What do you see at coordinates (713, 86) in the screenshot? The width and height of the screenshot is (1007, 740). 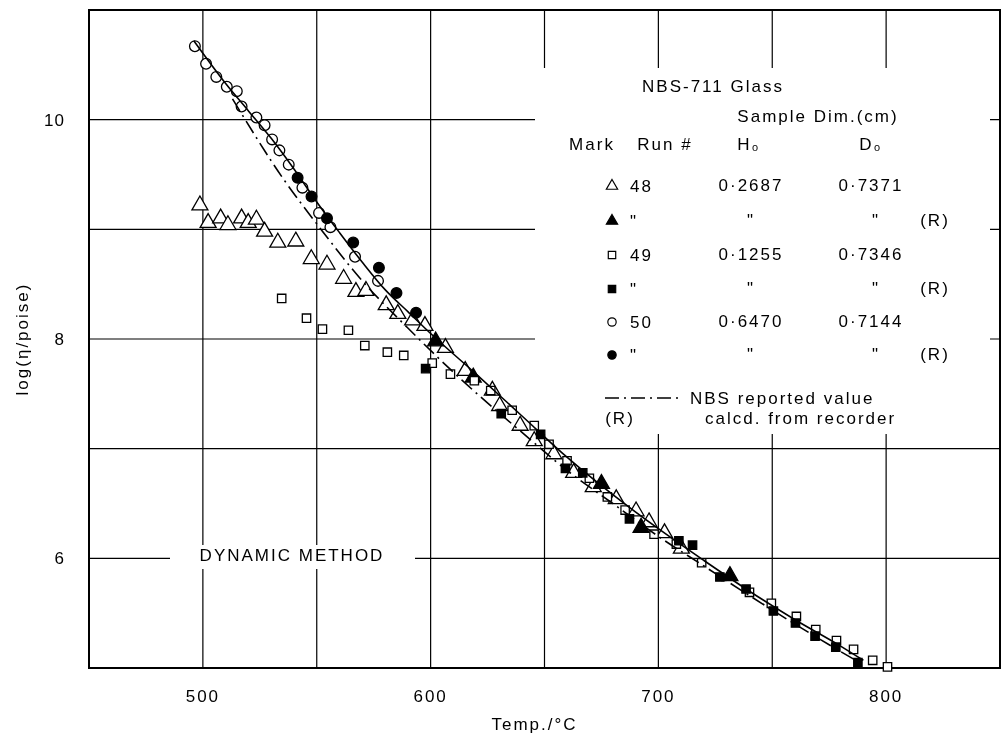 I see `legend-title: NBS-711 Glass` at bounding box center [713, 86].